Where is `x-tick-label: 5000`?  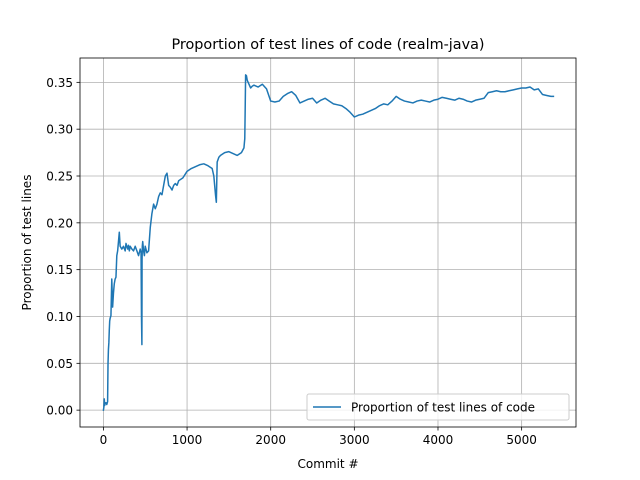
x-tick-label: 5000 is located at coordinates (521, 440).